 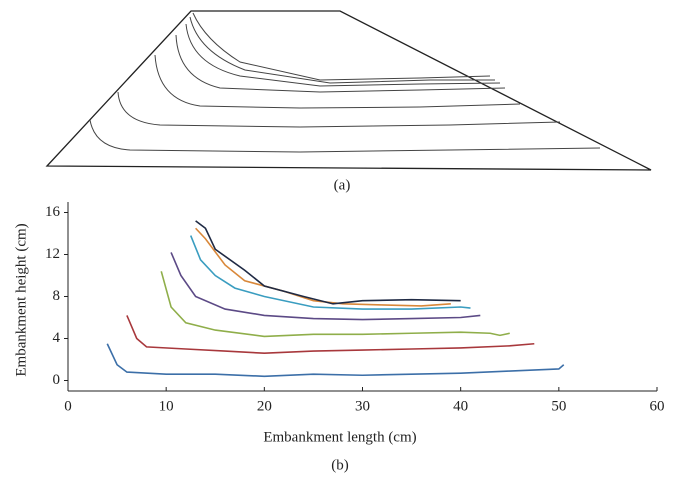 I want to click on x-tick-label: 40, so click(x=460, y=406).